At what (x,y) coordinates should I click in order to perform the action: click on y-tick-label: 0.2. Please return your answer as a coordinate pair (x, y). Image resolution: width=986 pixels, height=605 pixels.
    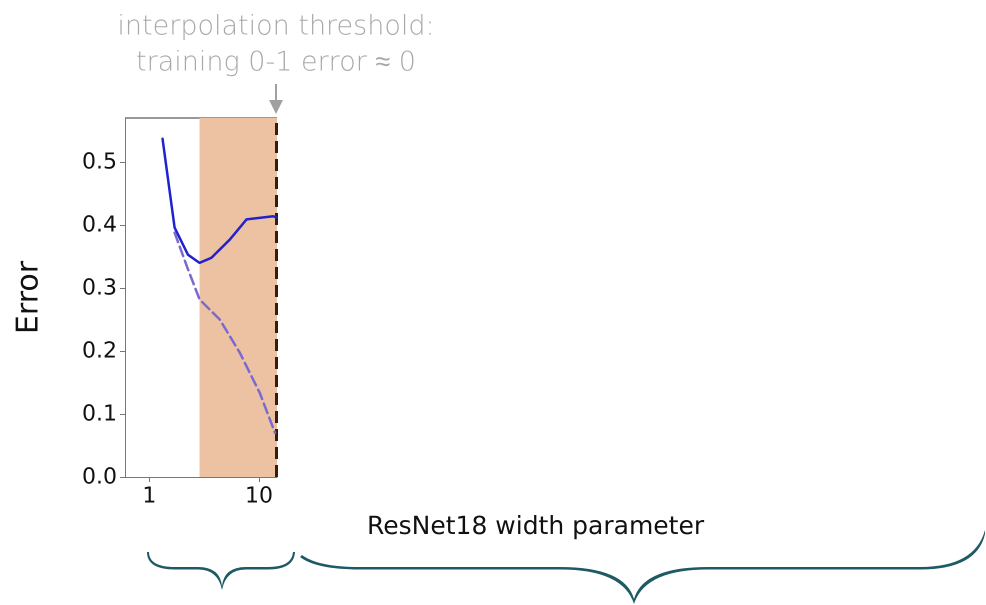
    Looking at the image, I should click on (99, 351).